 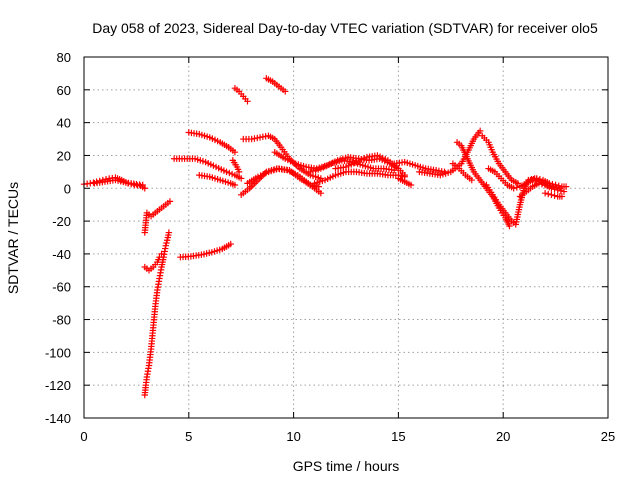 What do you see at coordinates (64, 57) in the screenshot?
I see `y-tick-label: 80` at bounding box center [64, 57].